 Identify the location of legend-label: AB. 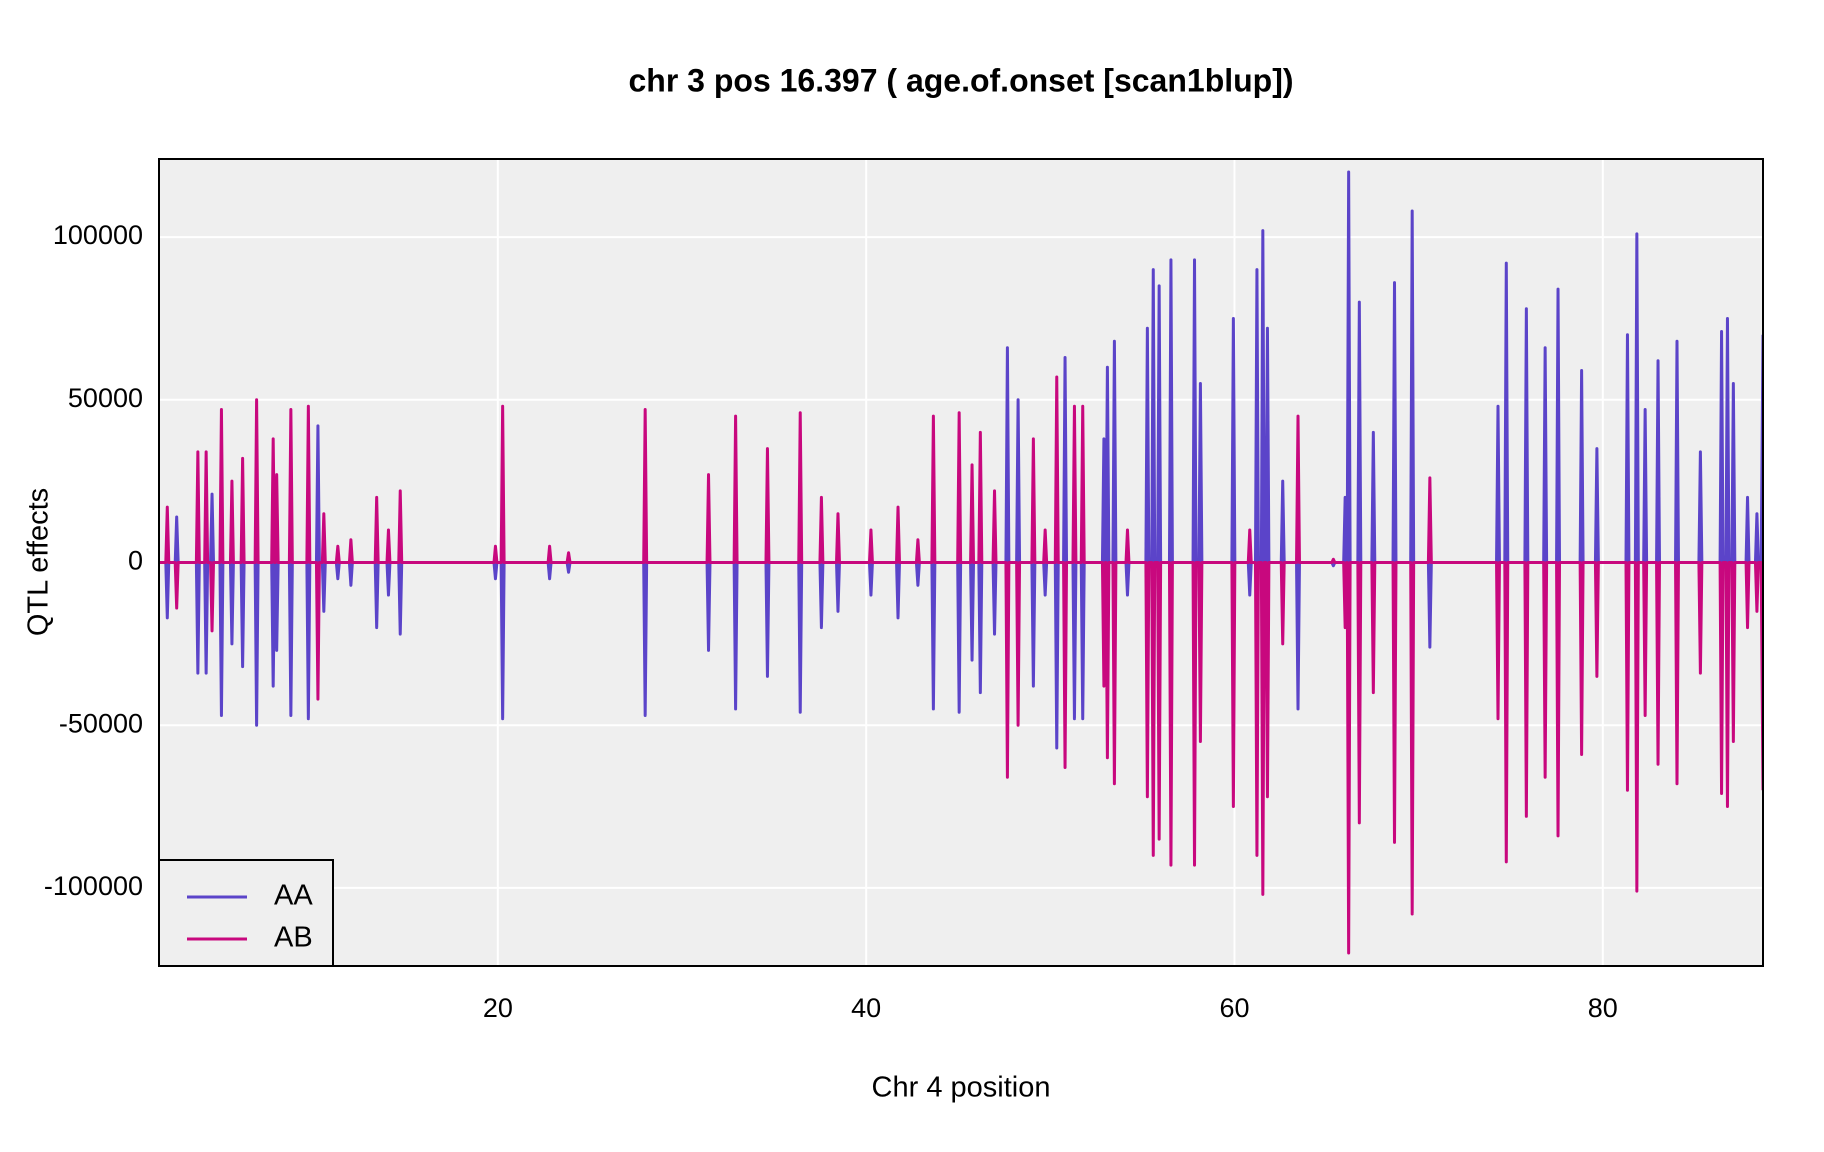
(293, 938).